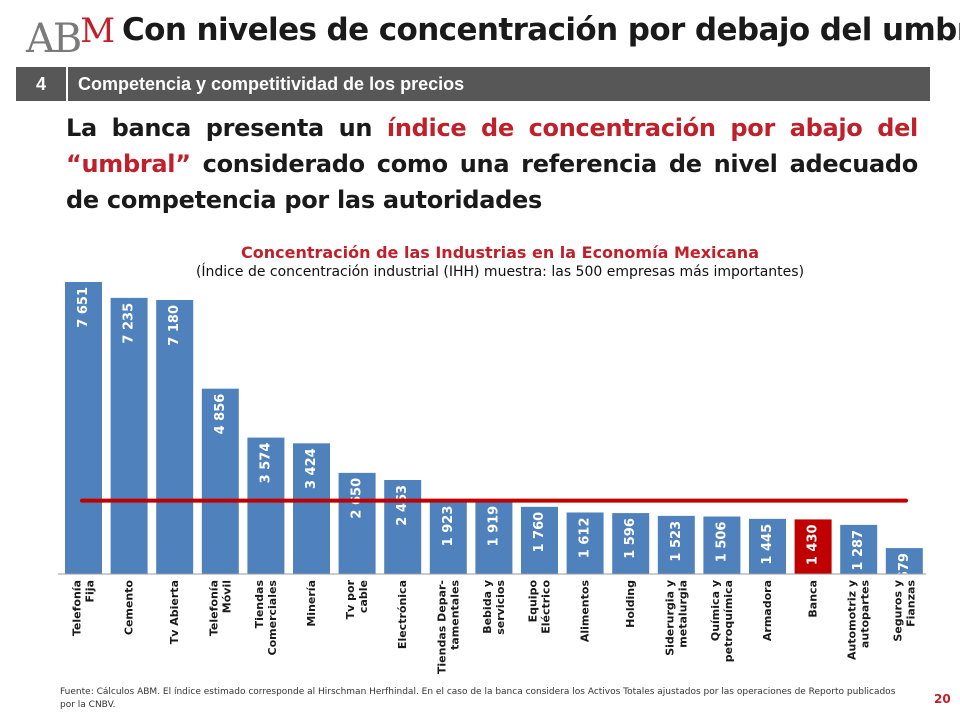  I want to click on x-tick-label: Fija, so click(90, 591).